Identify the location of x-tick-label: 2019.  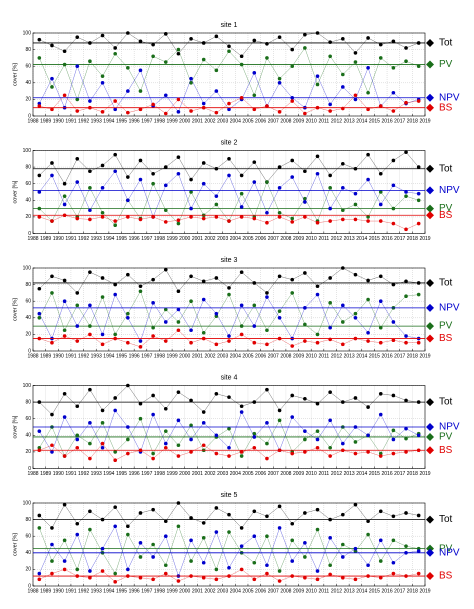
(424, 121).